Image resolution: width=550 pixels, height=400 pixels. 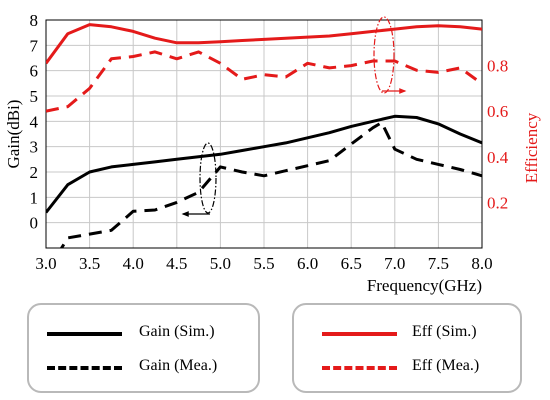 I want to click on y-left-axis-label: Gain(dBi), so click(x=13, y=134).